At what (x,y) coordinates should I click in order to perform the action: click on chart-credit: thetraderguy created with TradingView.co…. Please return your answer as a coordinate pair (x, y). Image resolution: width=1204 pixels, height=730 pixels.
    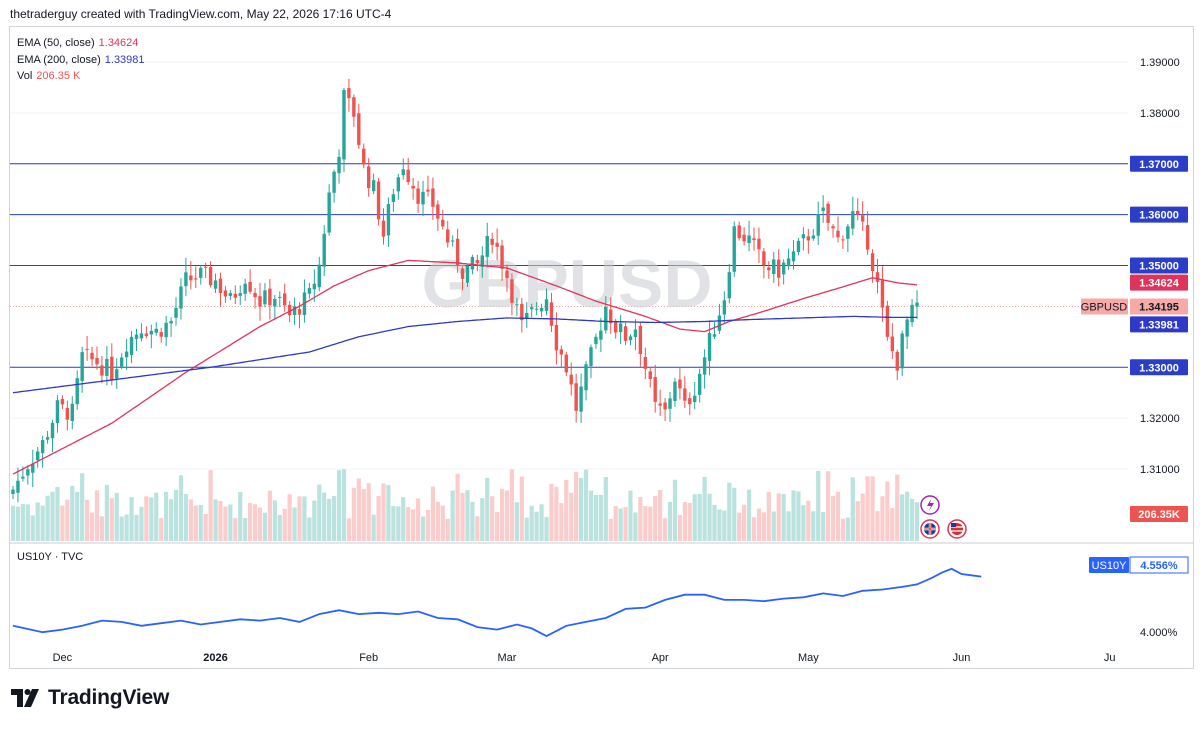
    Looking at the image, I should click on (201, 14).